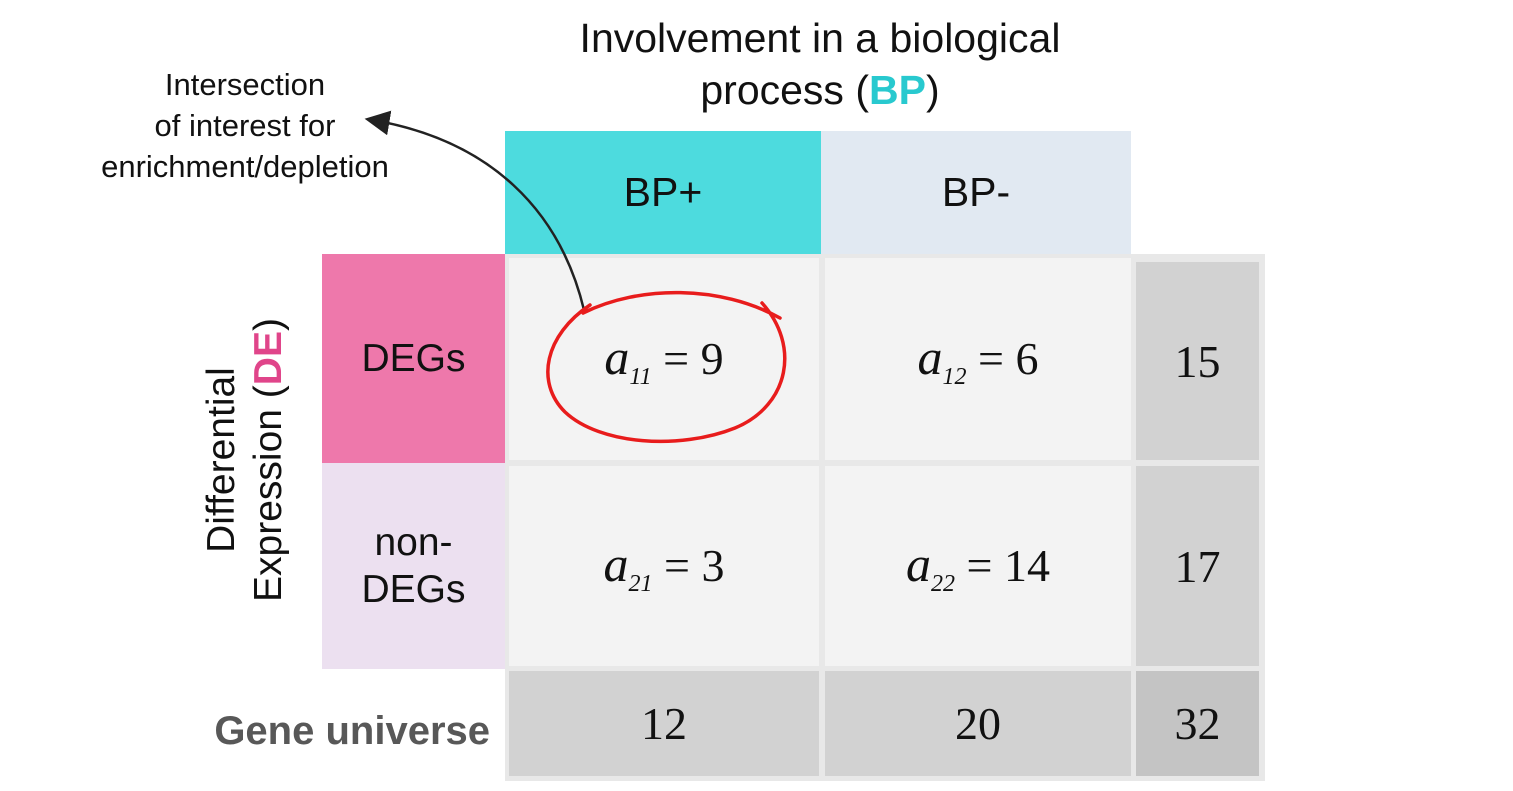  What do you see at coordinates (1008, 565) in the screenshot?
I see `cell-value: = 14` at bounding box center [1008, 565].